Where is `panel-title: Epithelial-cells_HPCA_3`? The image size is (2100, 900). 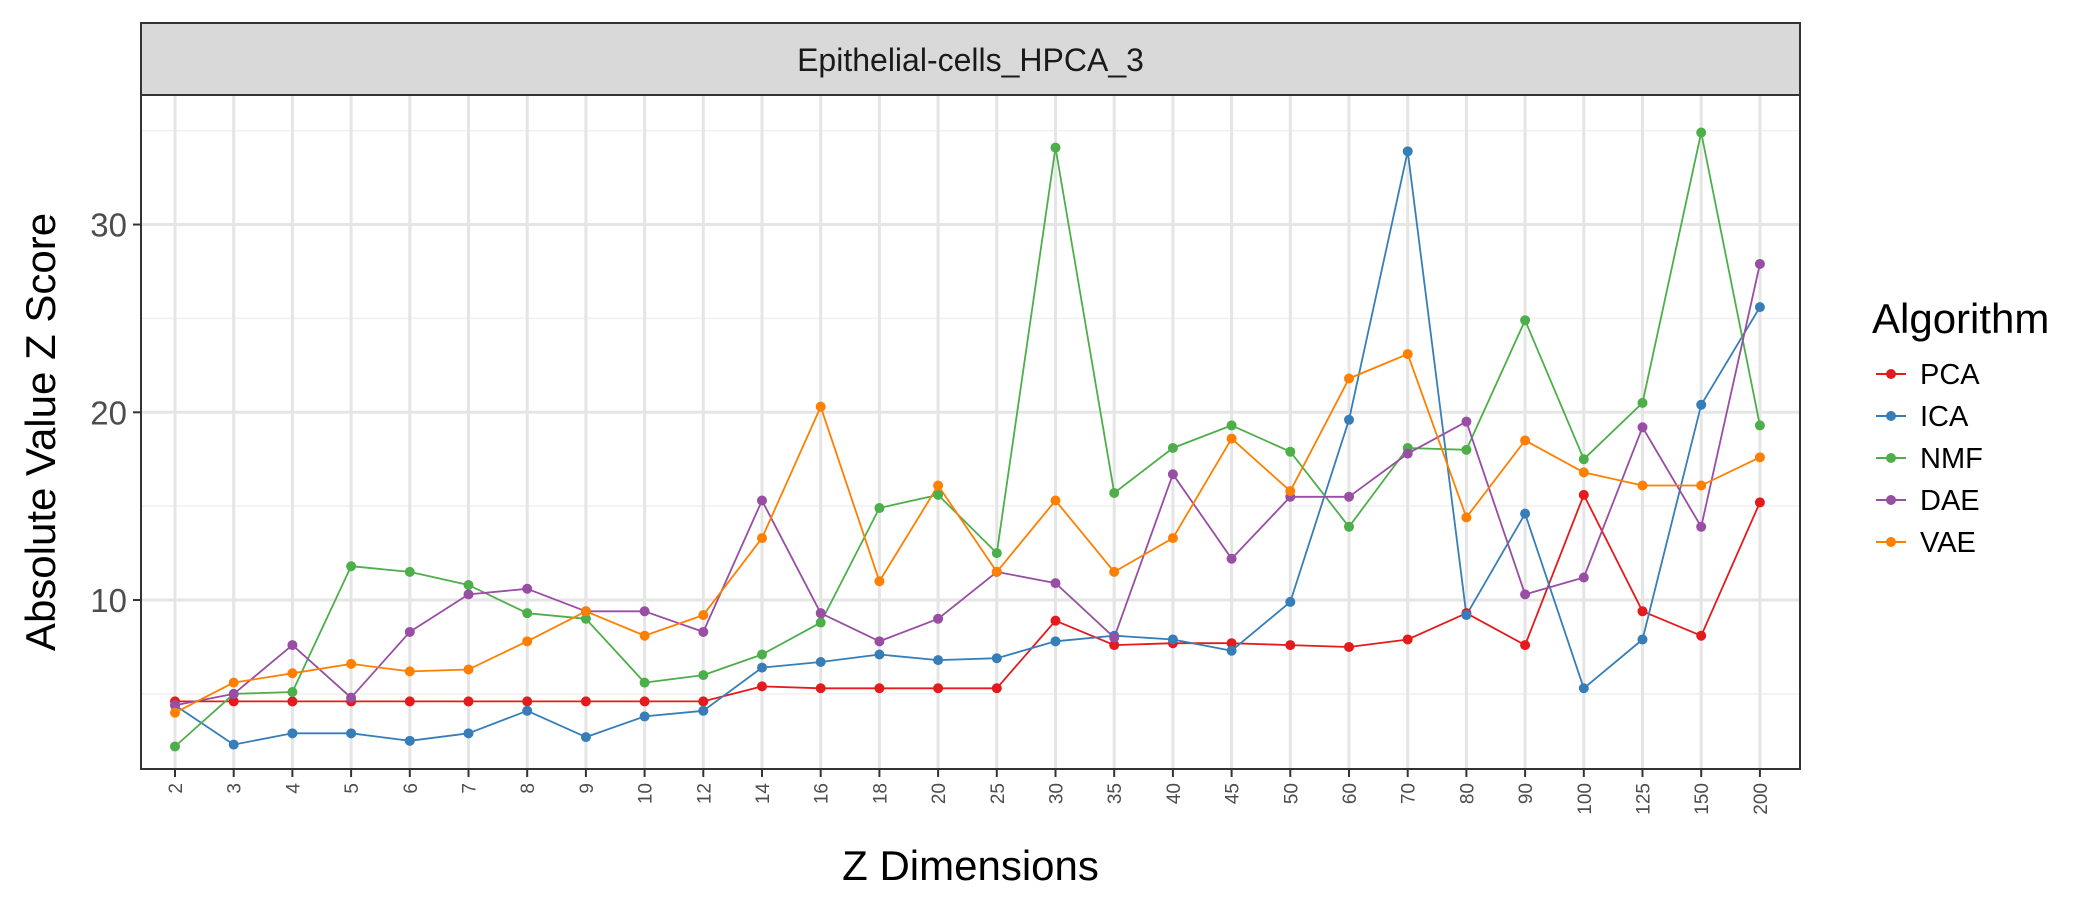
panel-title: Epithelial-cells_HPCA_3 is located at coordinates (970, 60).